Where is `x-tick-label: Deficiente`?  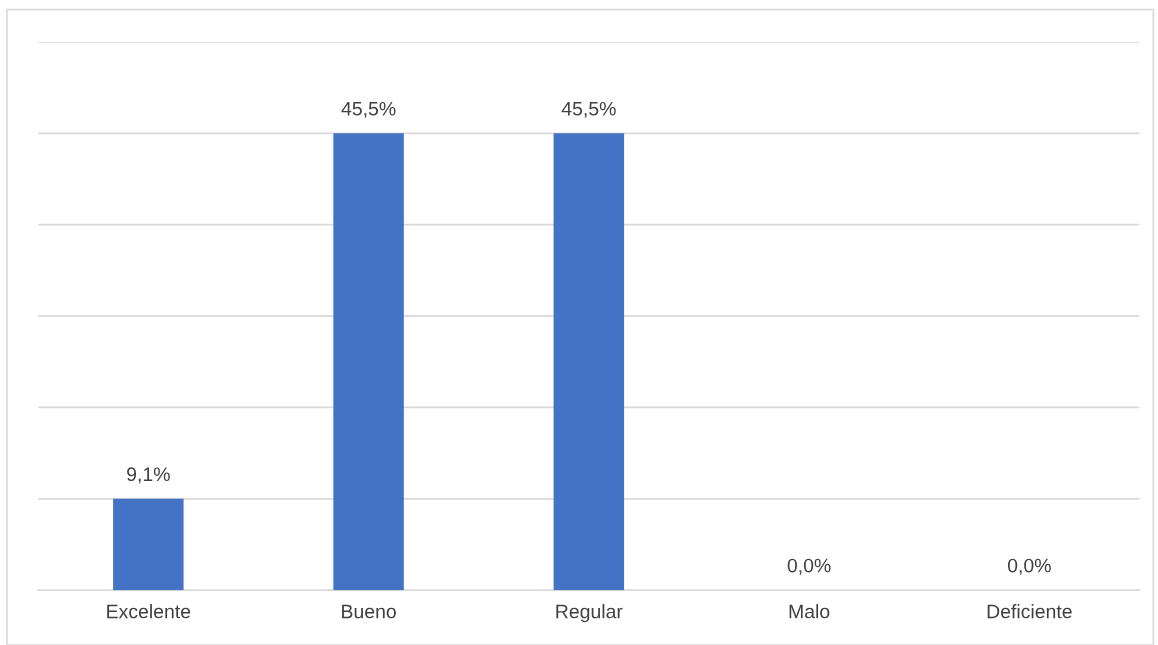
x-tick-label: Deficiente is located at coordinates (1029, 611).